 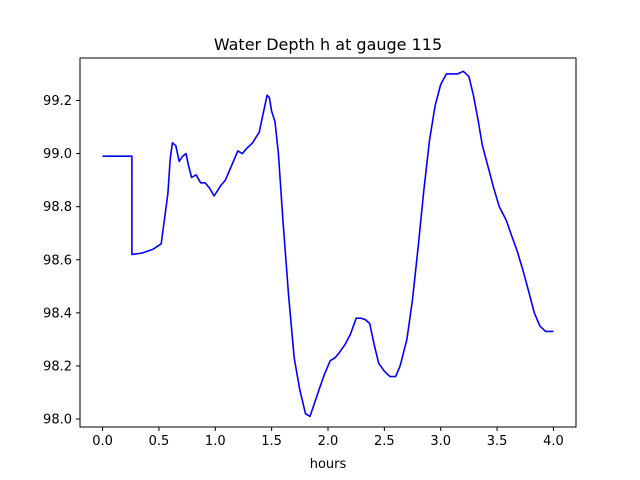 What do you see at coordinates (384, 441) in the screenshot?
I see `x-tick-label: 2.5` at bounding box center [384, 441].